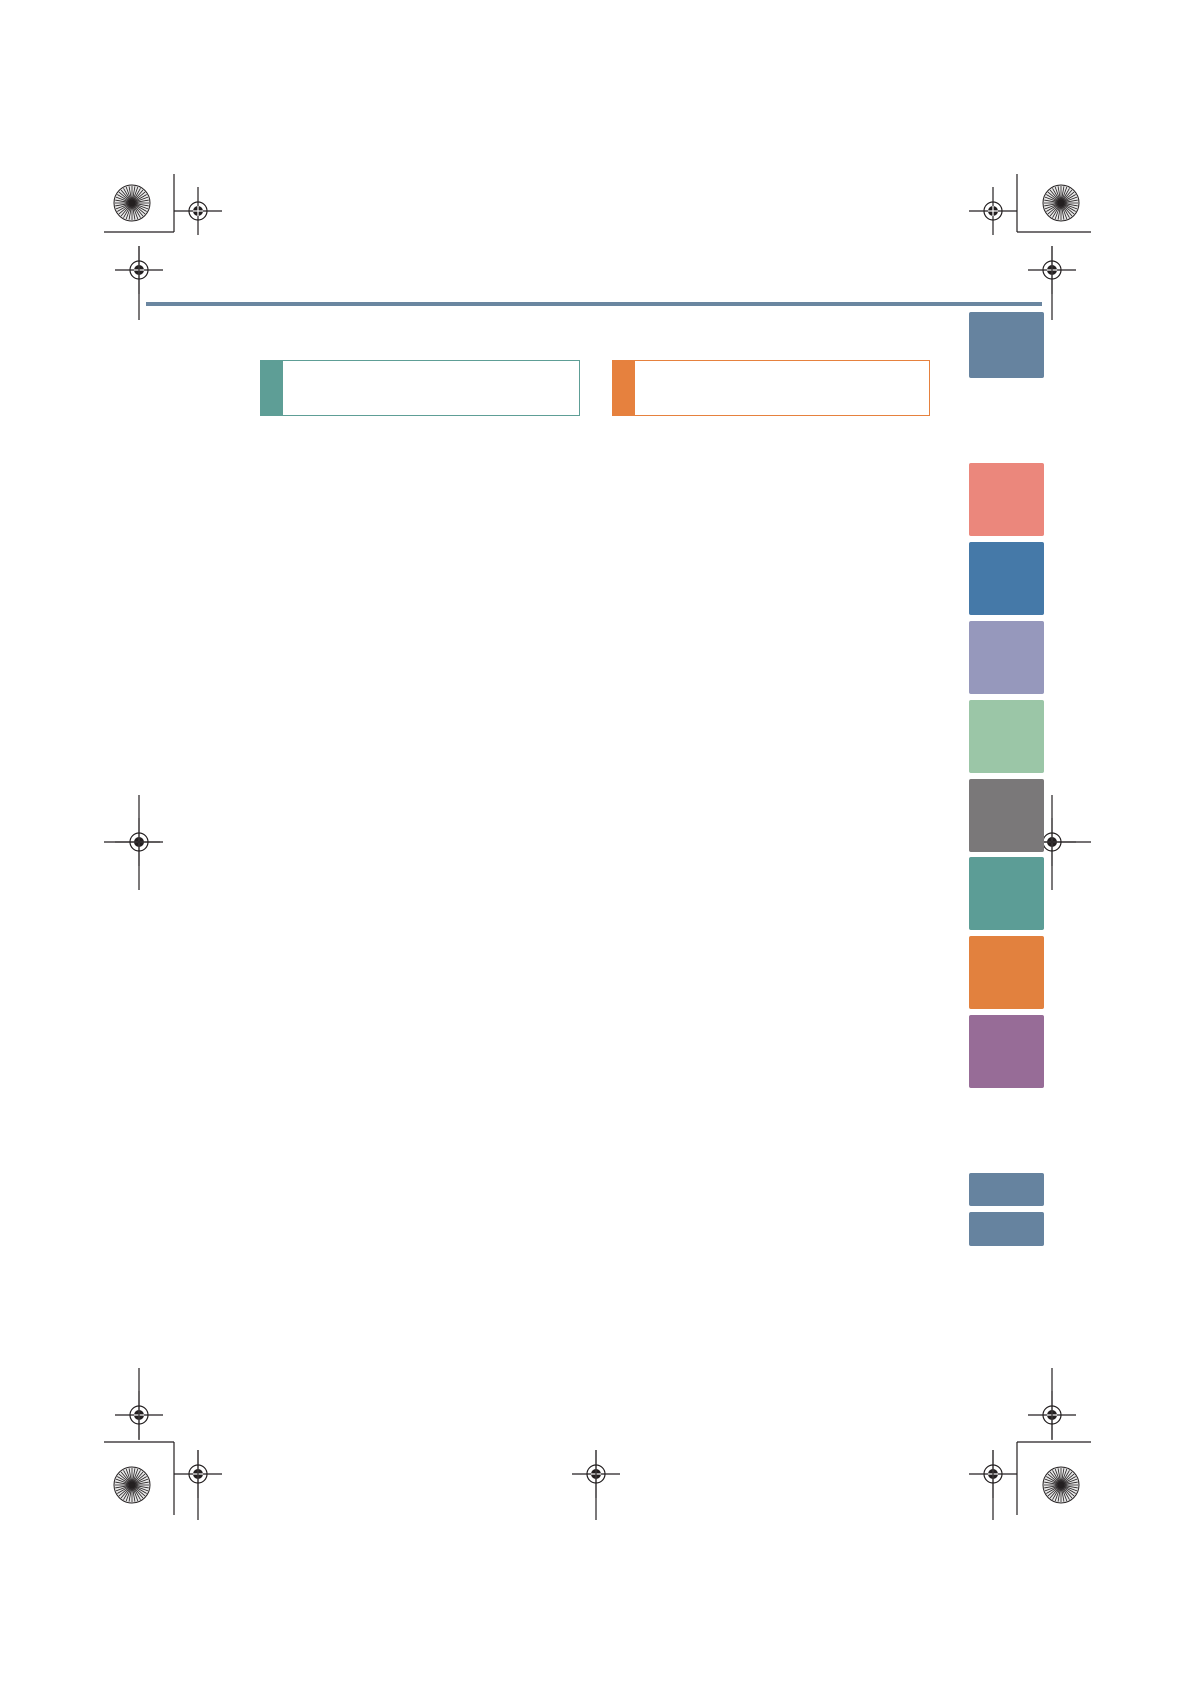 Image resolution: width=1191 pixels, height=1685 pixels. What do you see at coordinates (198, 211) in the screenshot?
I see `registration-target-top-inner-left-icon` at bounding box center [198, 211].